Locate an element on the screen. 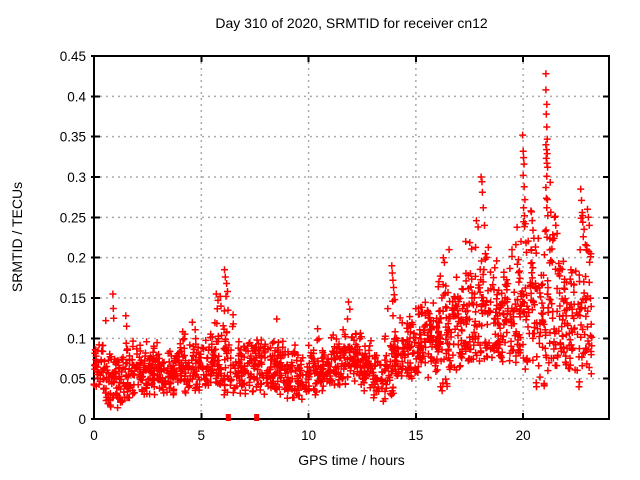  y-tick-label: 0.3 is located at coordinates (76, 177).